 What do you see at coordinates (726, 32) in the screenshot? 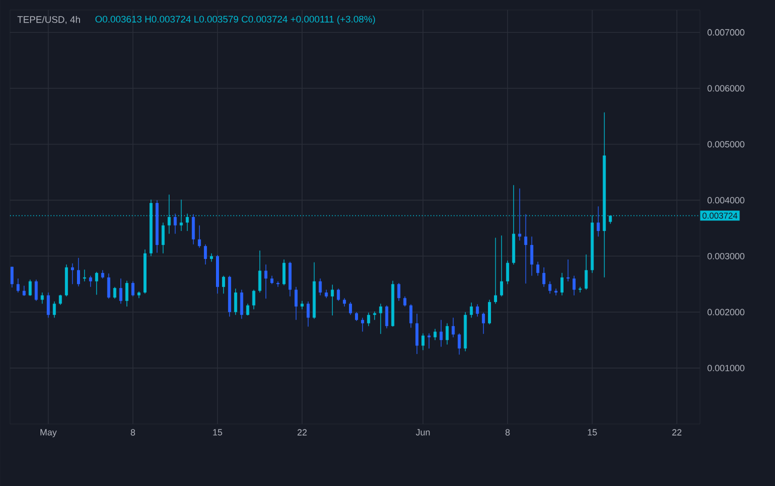
I see `y-tick-label: 0.007000` at bounding box center [726, 32].